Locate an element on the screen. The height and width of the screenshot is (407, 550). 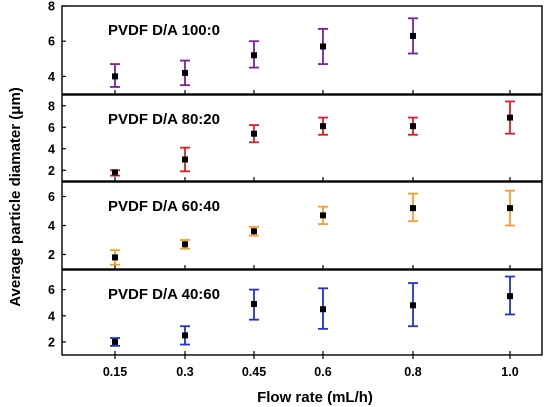
panel-title: PVDF D/A 100:0 is located at coordinates (164, 30).